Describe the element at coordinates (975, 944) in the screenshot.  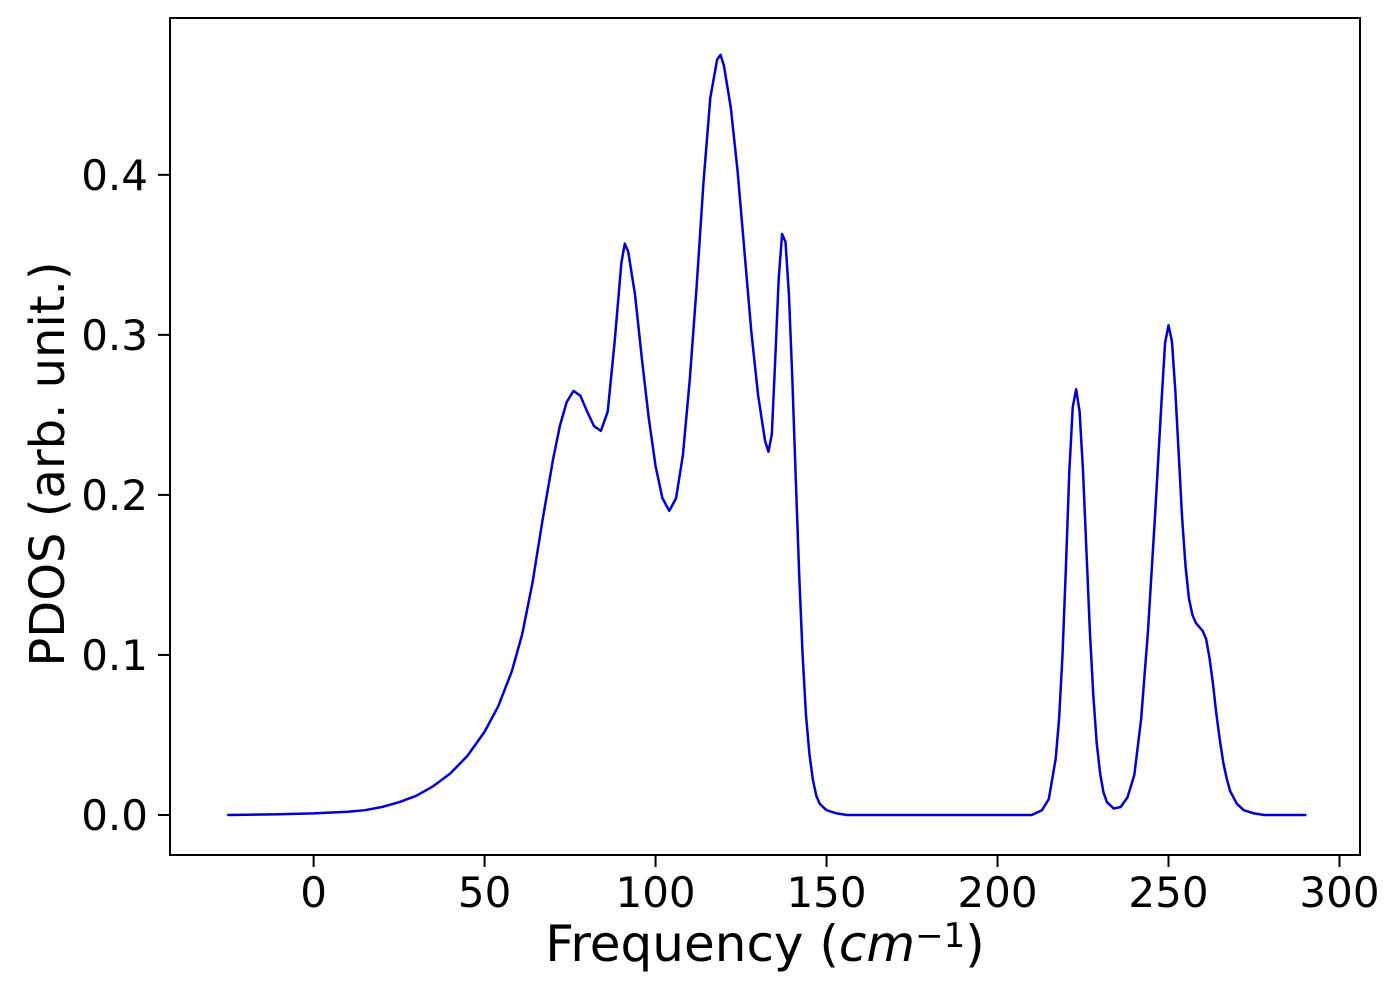
I see `x-axis-label-suffix: )` at that location.